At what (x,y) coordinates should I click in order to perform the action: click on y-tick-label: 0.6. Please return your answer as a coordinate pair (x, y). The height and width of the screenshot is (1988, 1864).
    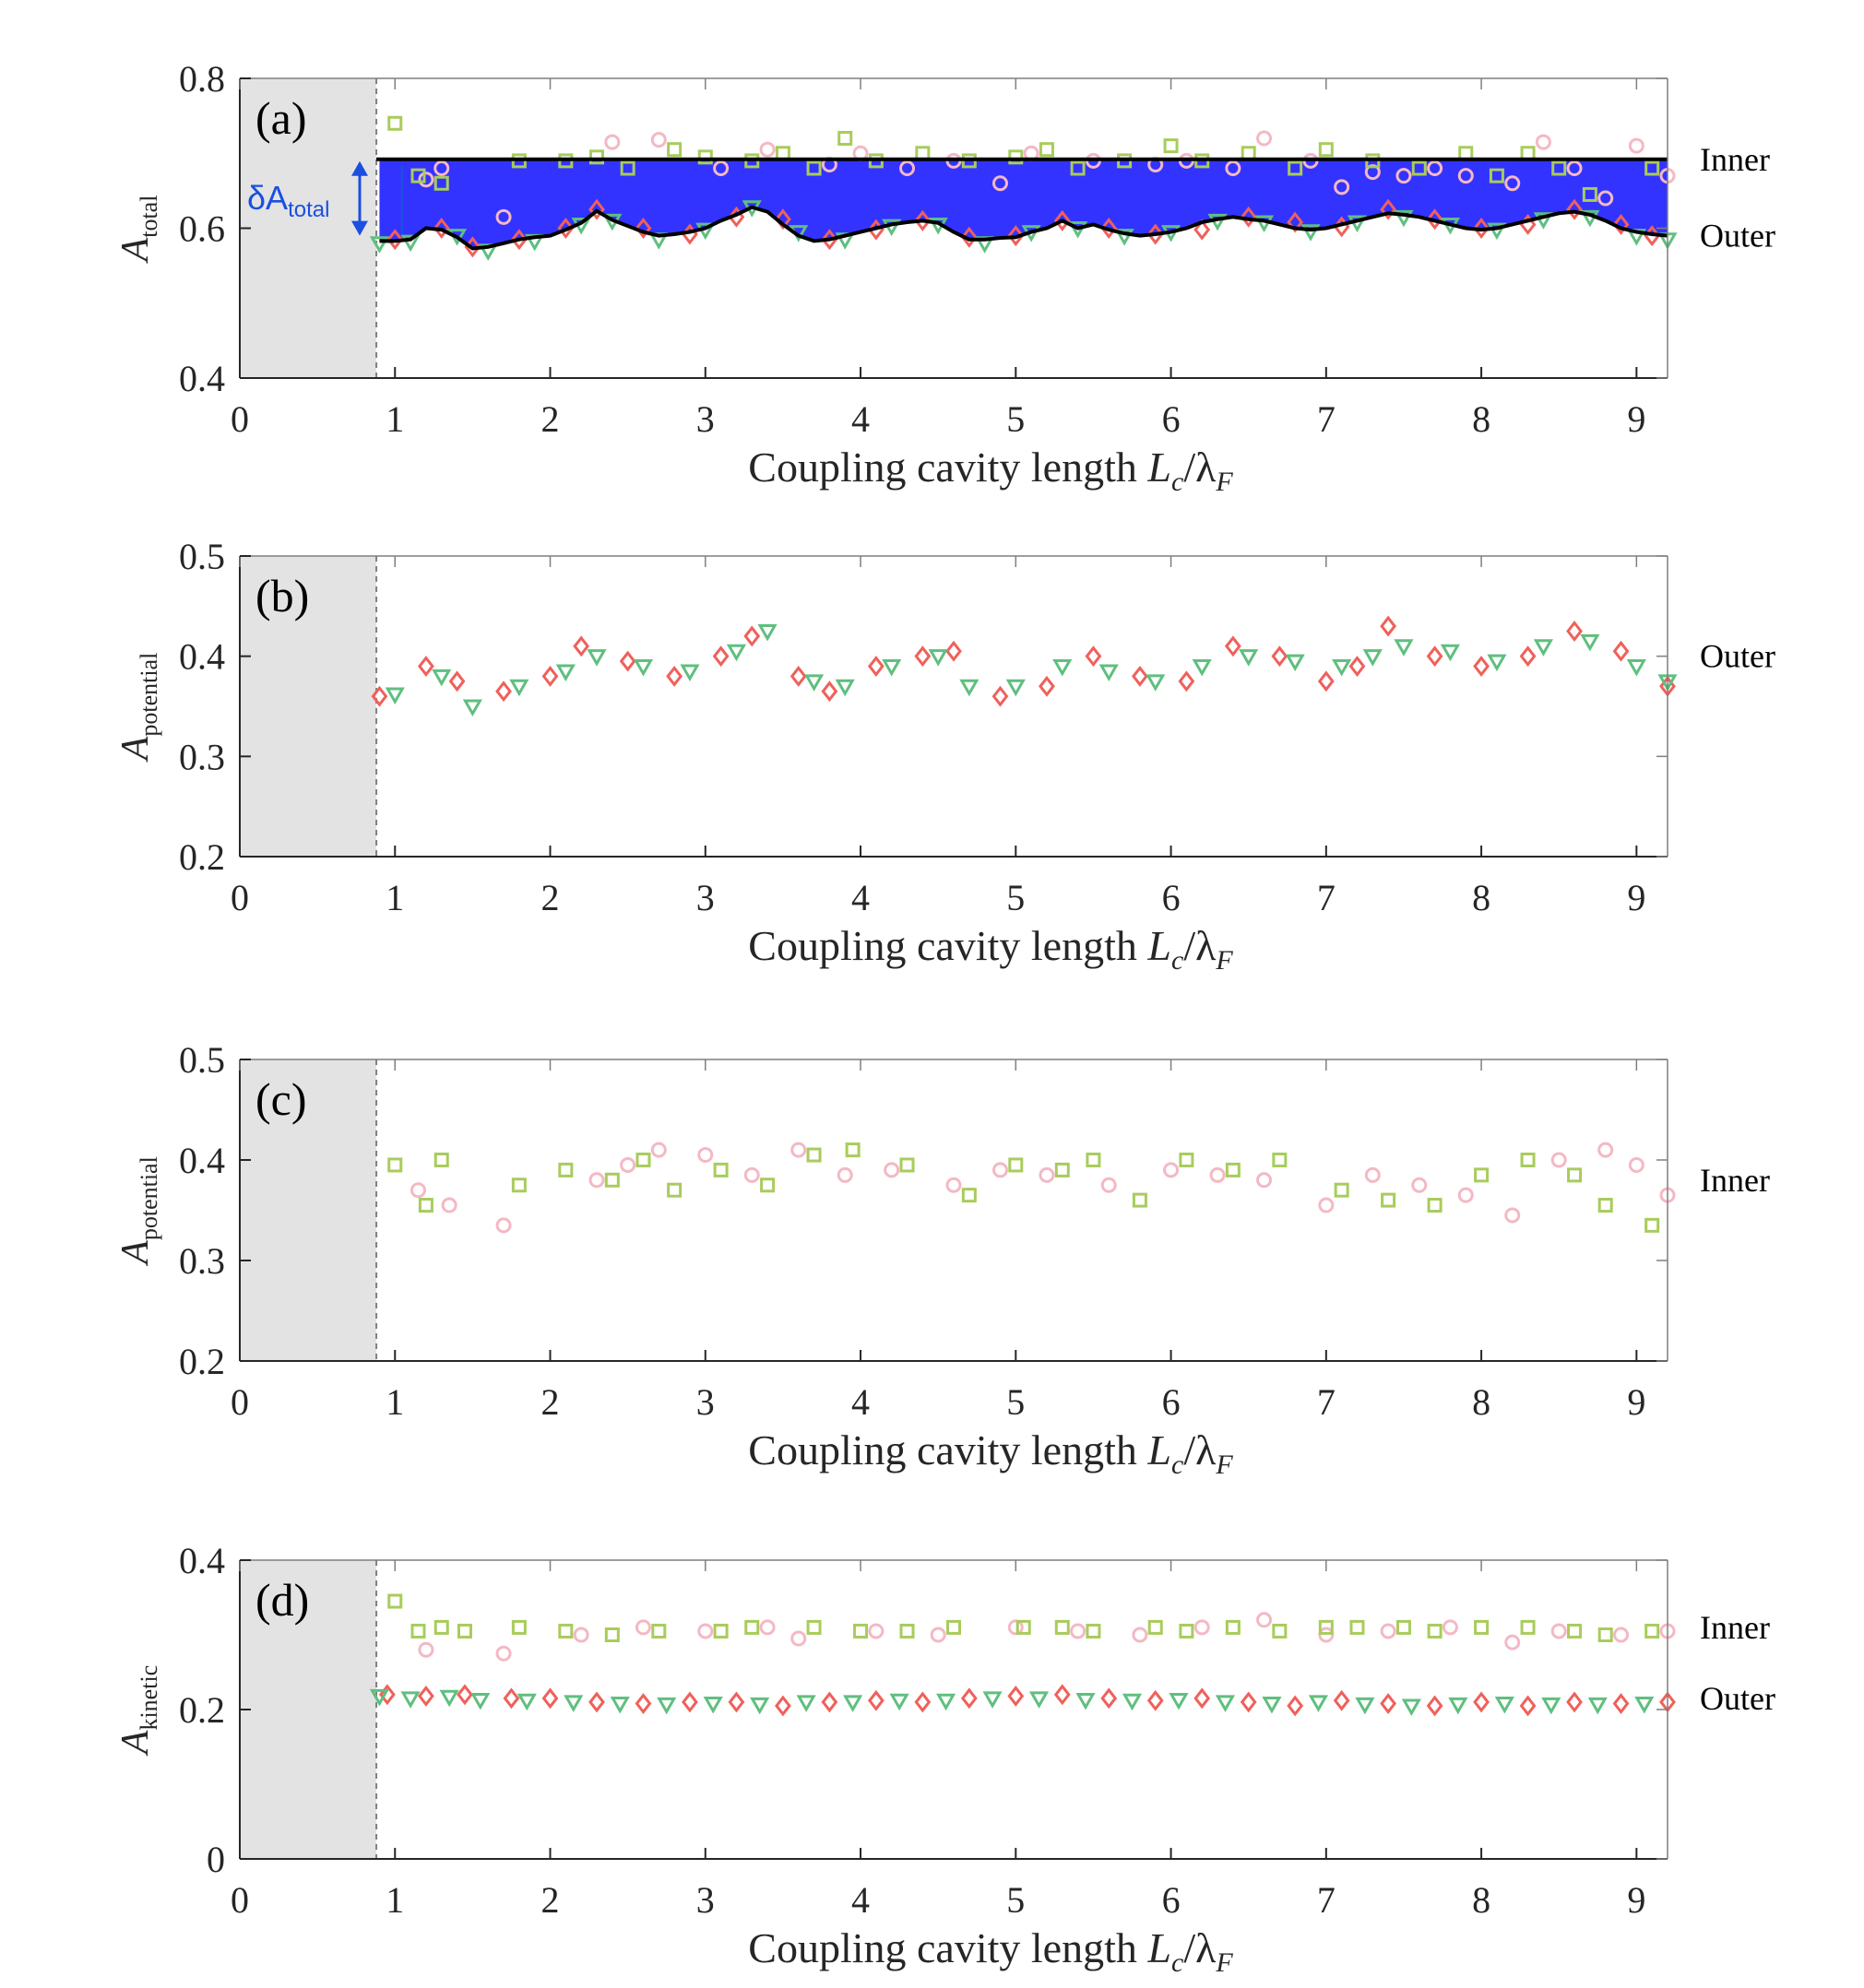
    Looking at the image, I should click on (202, 229).